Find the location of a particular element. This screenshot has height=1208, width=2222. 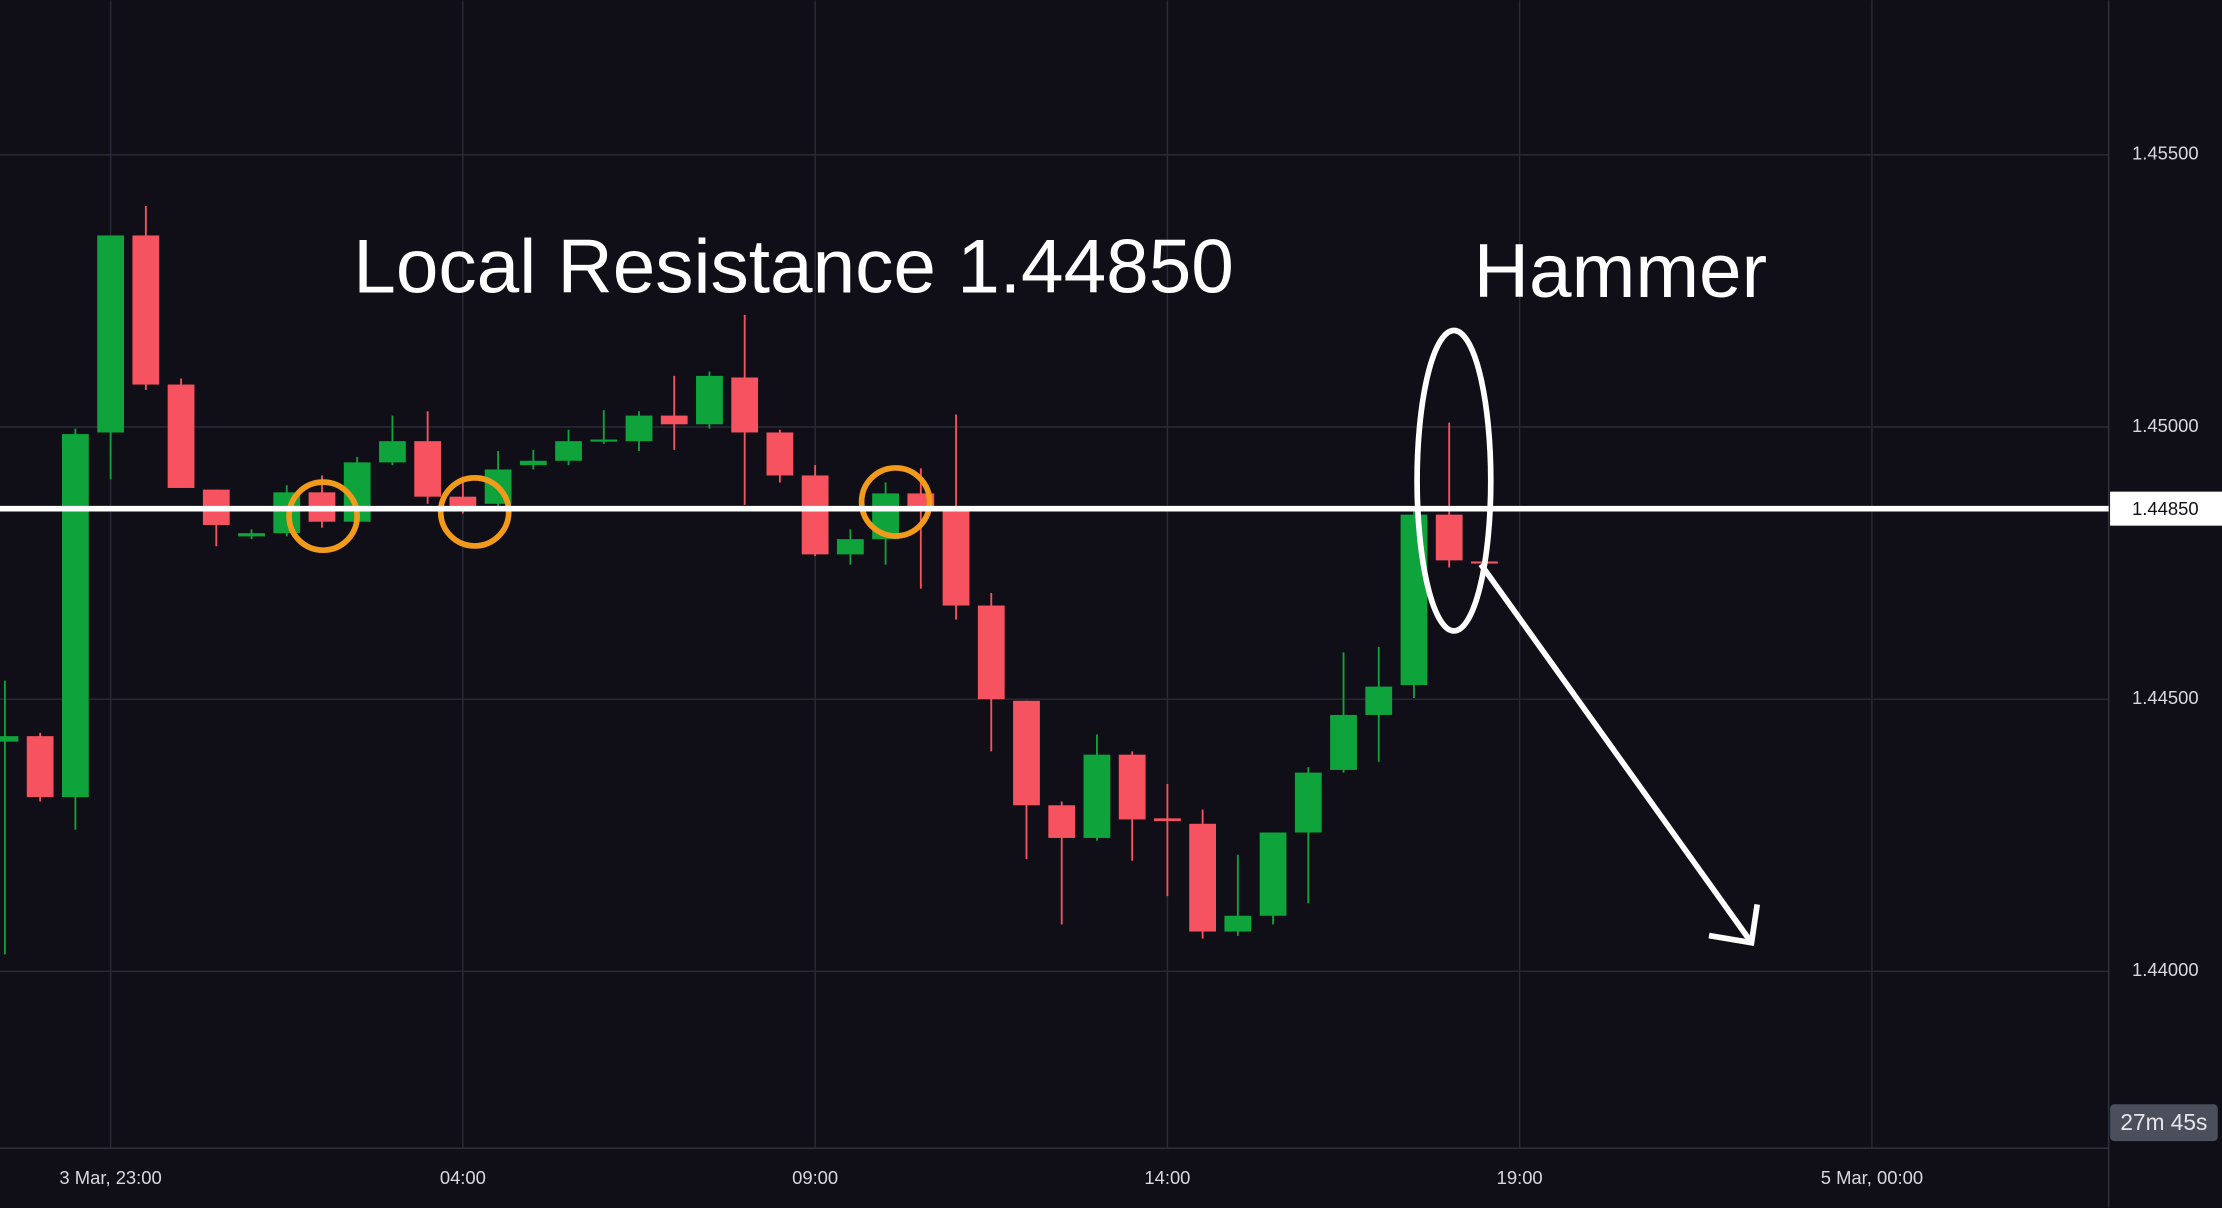

x-tick-label: 3 Mar, 23:00 is located at coordinates (110, 1177).